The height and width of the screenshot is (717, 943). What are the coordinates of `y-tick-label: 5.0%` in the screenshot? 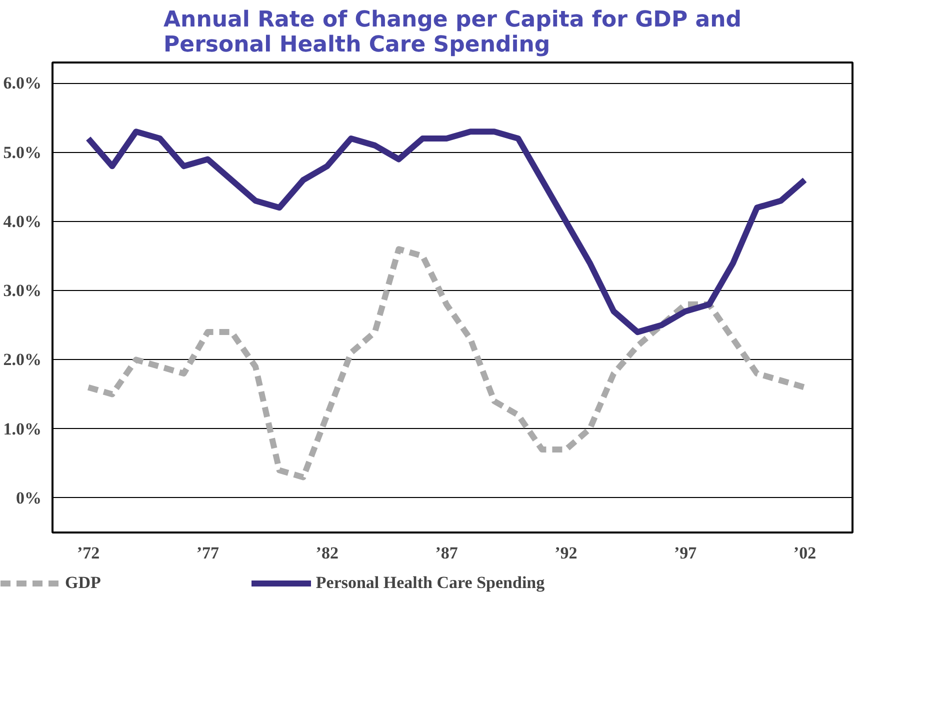 It's located at (22, 152).